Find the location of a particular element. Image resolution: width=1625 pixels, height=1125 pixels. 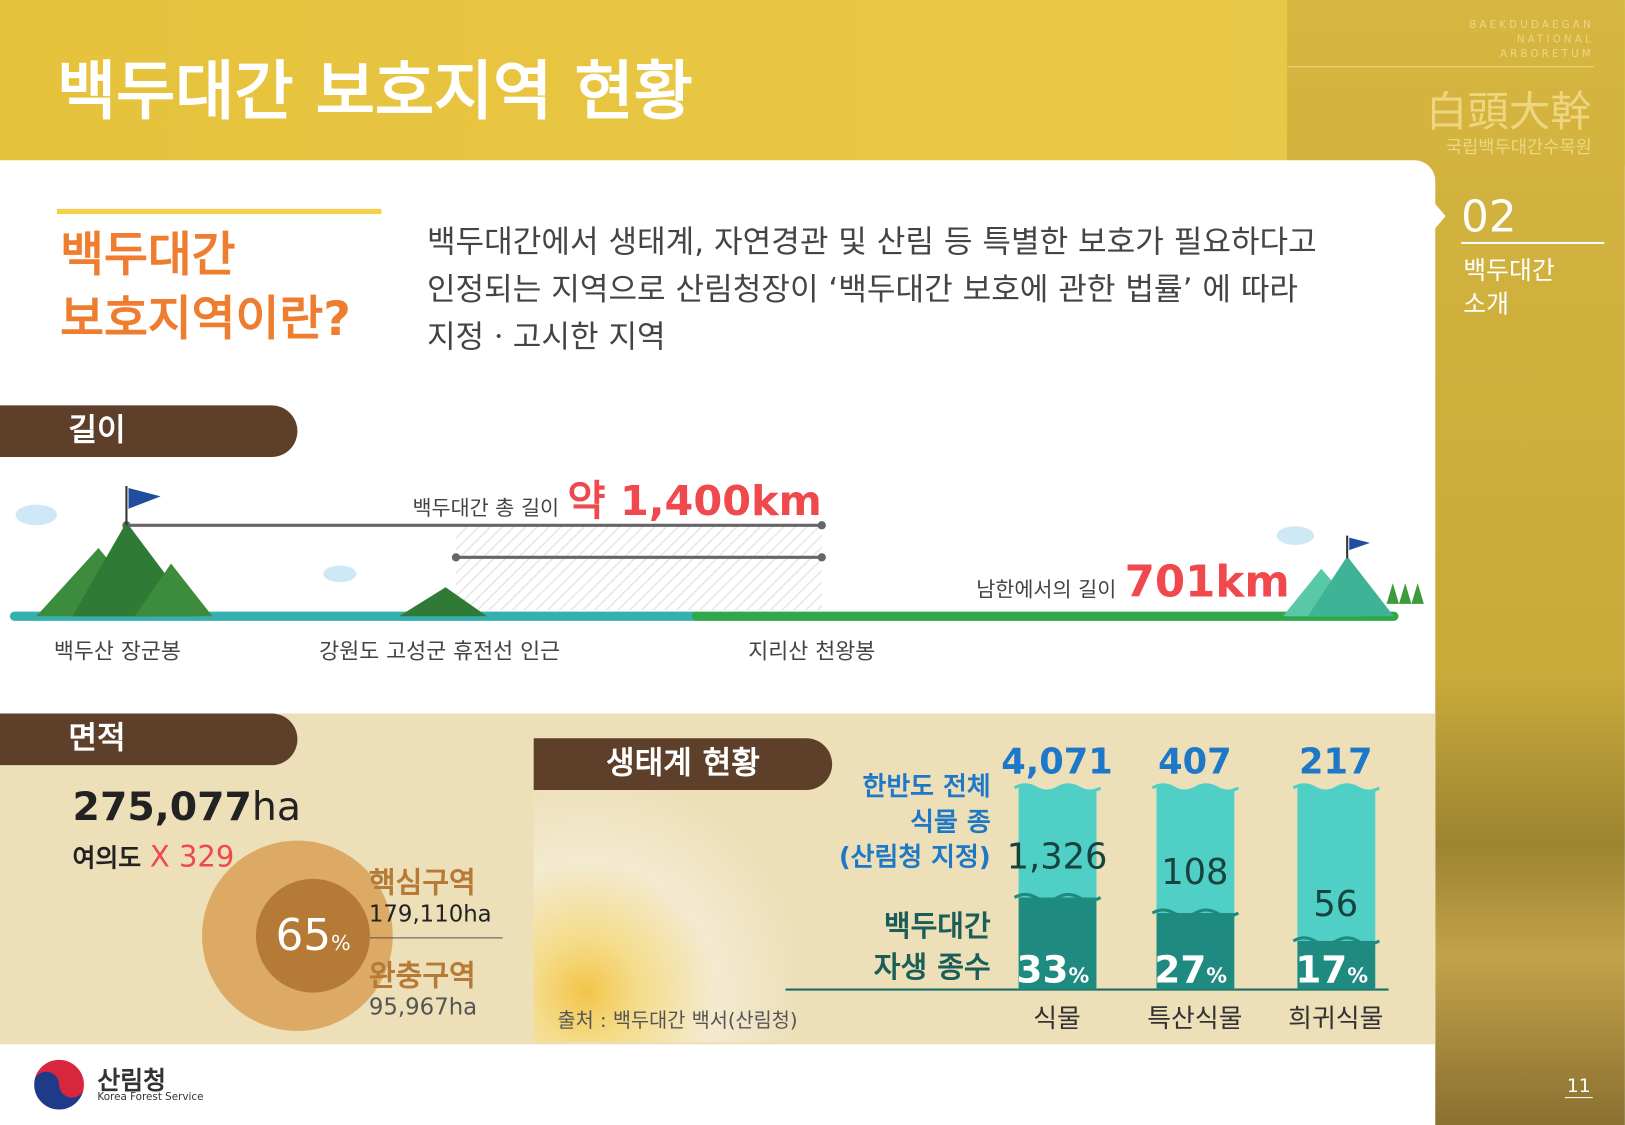

heading-line: 보호지역이란? is located at coordinates (205, 318).